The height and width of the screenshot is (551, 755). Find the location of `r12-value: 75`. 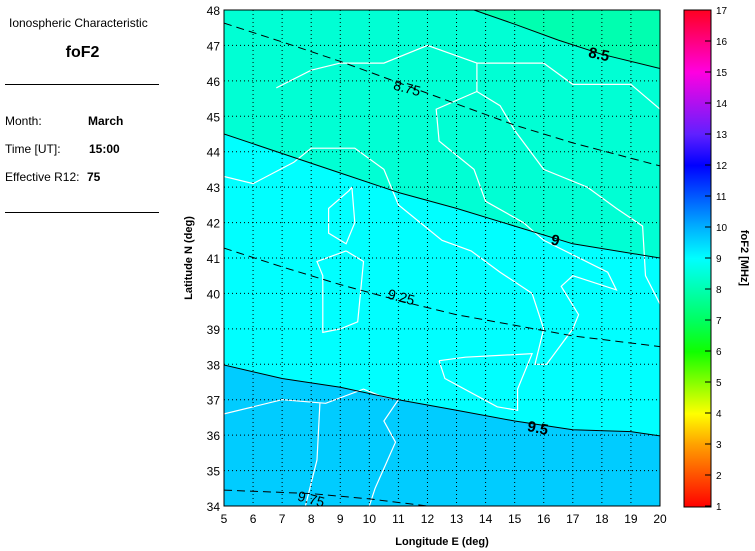

r12-value: 75 is located at coordinates (94, 177).